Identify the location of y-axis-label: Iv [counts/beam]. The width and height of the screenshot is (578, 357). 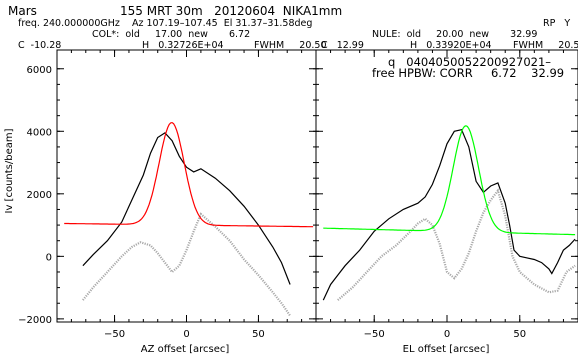
(9, 170).